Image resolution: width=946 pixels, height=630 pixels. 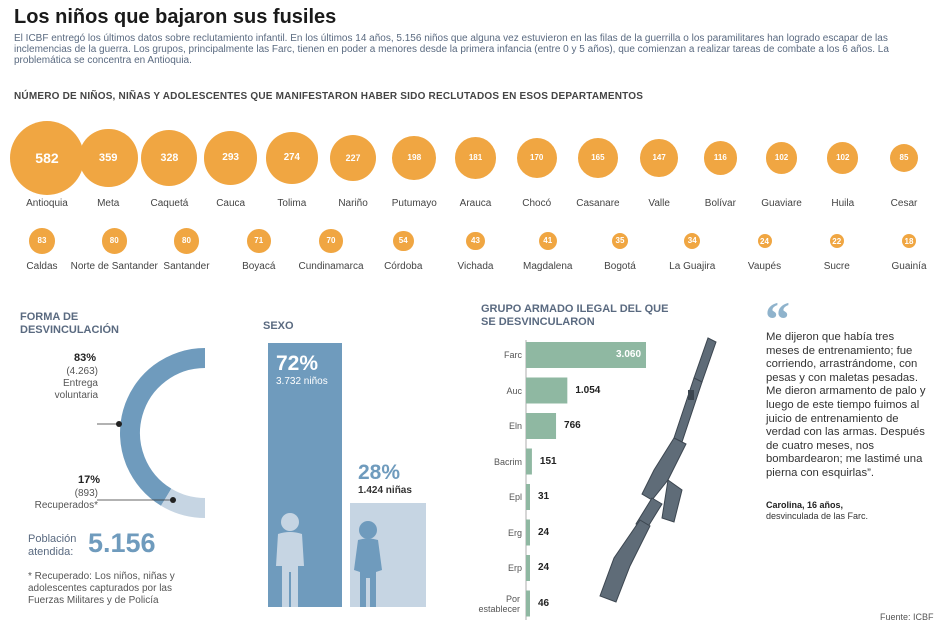 What do you see at coordinates (528, 532) in the screenshot?
I see `grupo-bar-erg` at bounding box center [528, 532].